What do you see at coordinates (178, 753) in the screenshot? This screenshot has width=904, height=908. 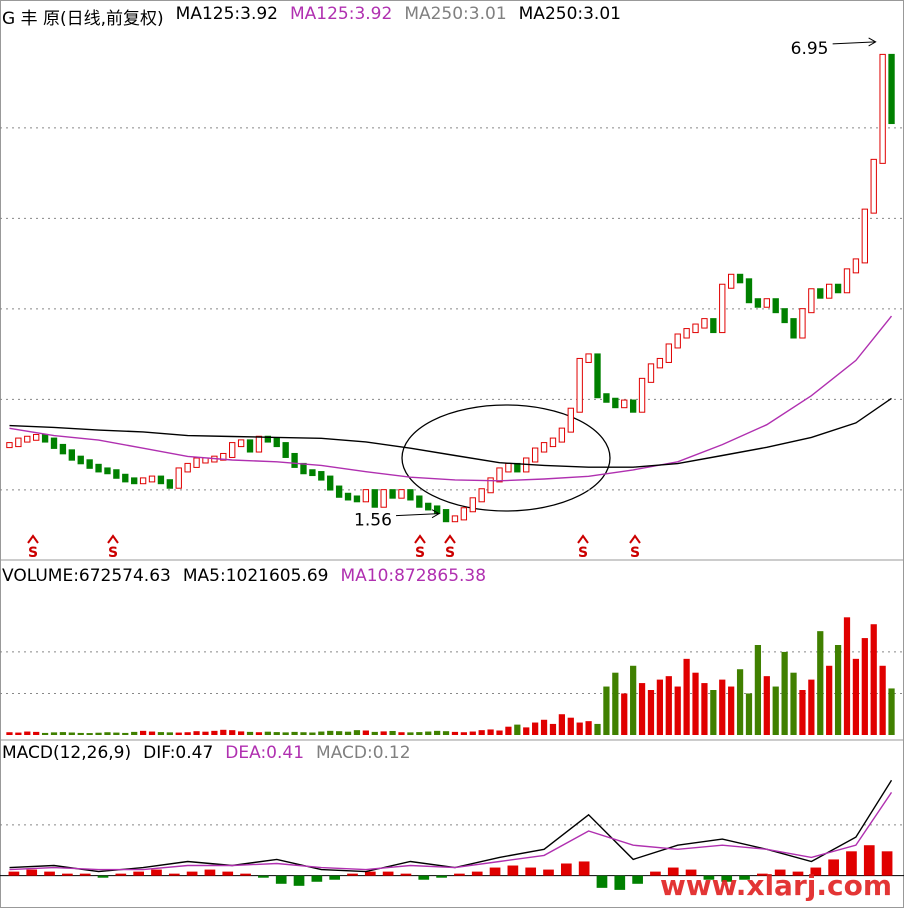 I see `legend-entry: DIF:0.47` at bounding box center [178, 753].